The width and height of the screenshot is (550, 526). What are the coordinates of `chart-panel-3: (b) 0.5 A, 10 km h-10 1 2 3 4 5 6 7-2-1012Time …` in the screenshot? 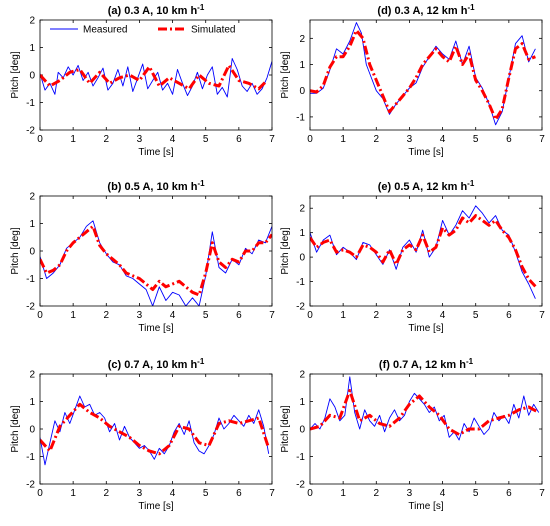 It's located at (142, 256).